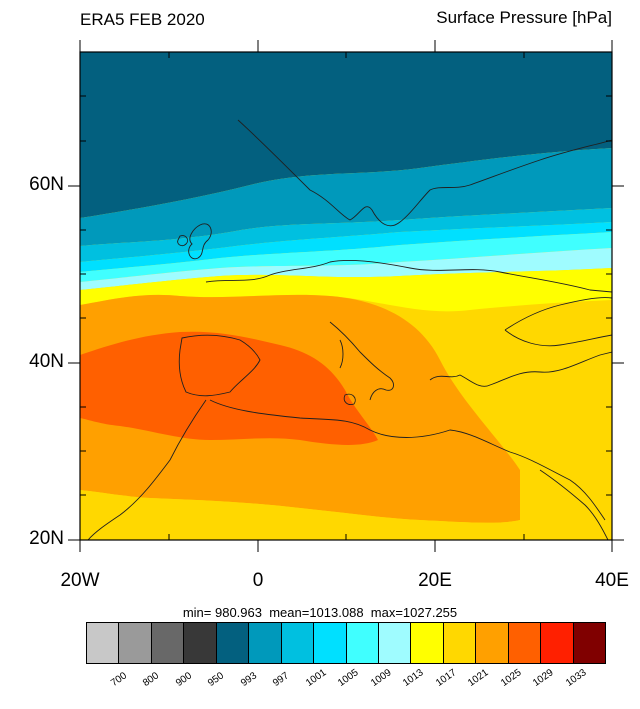 The height and width of the screenshot is (709, 640). I want to click on band-1017-north, so click(346, 290).